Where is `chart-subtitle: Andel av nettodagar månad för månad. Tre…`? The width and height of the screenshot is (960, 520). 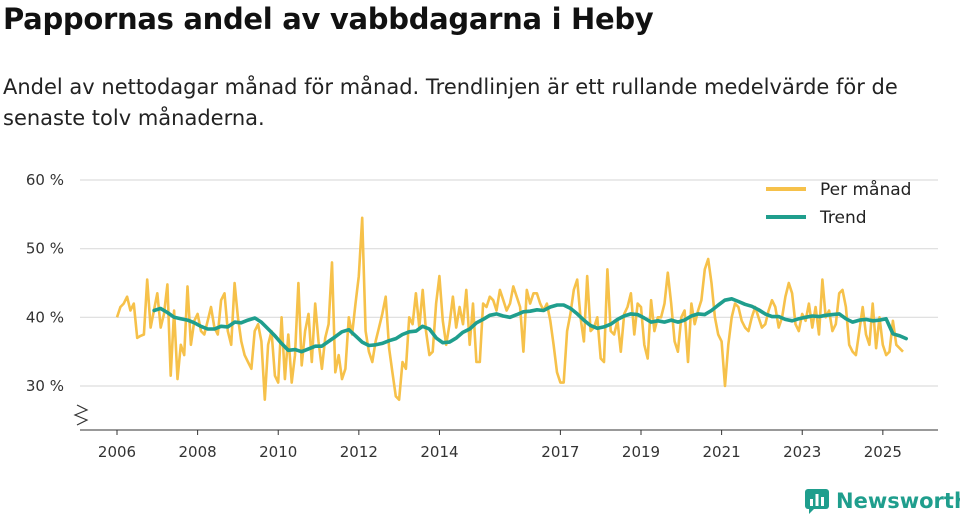
chart-subtitle: Andel av nettodagar månad för månad. Tre… is located at coordinates (450, 102).